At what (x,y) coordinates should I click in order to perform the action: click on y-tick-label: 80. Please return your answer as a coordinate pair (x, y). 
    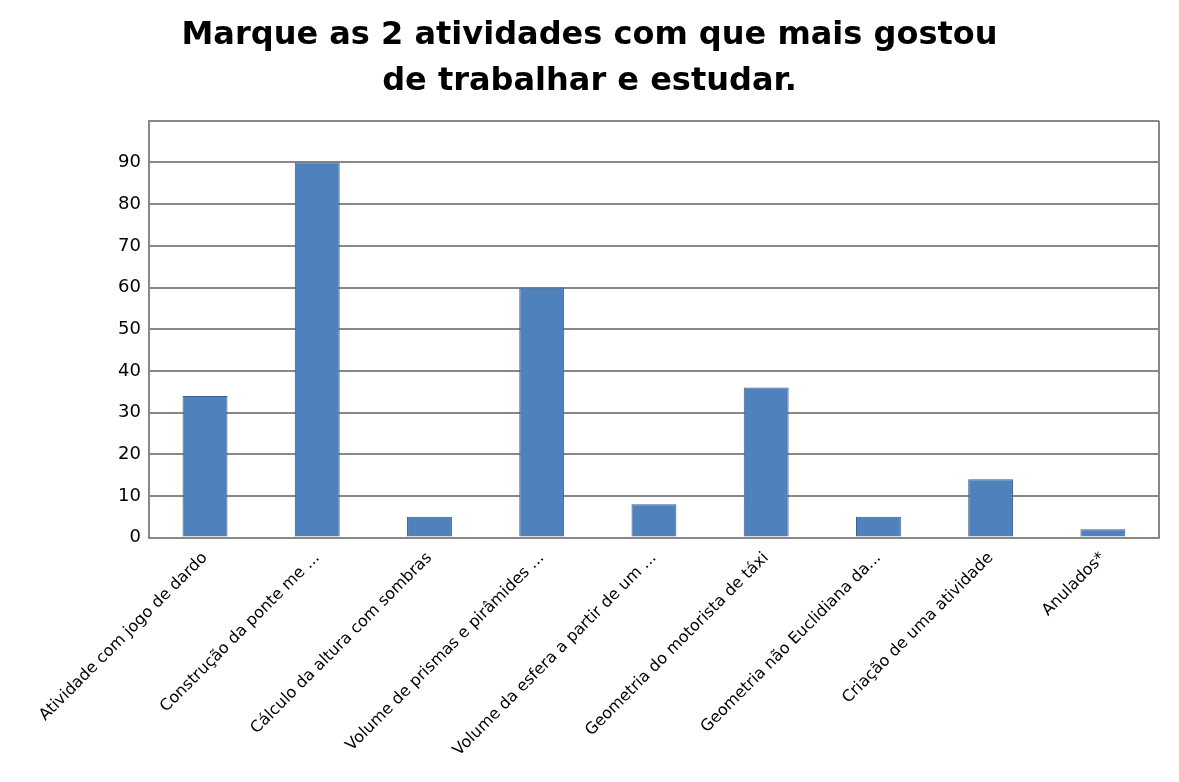
    Looking at the image, I should click on (129, 202).